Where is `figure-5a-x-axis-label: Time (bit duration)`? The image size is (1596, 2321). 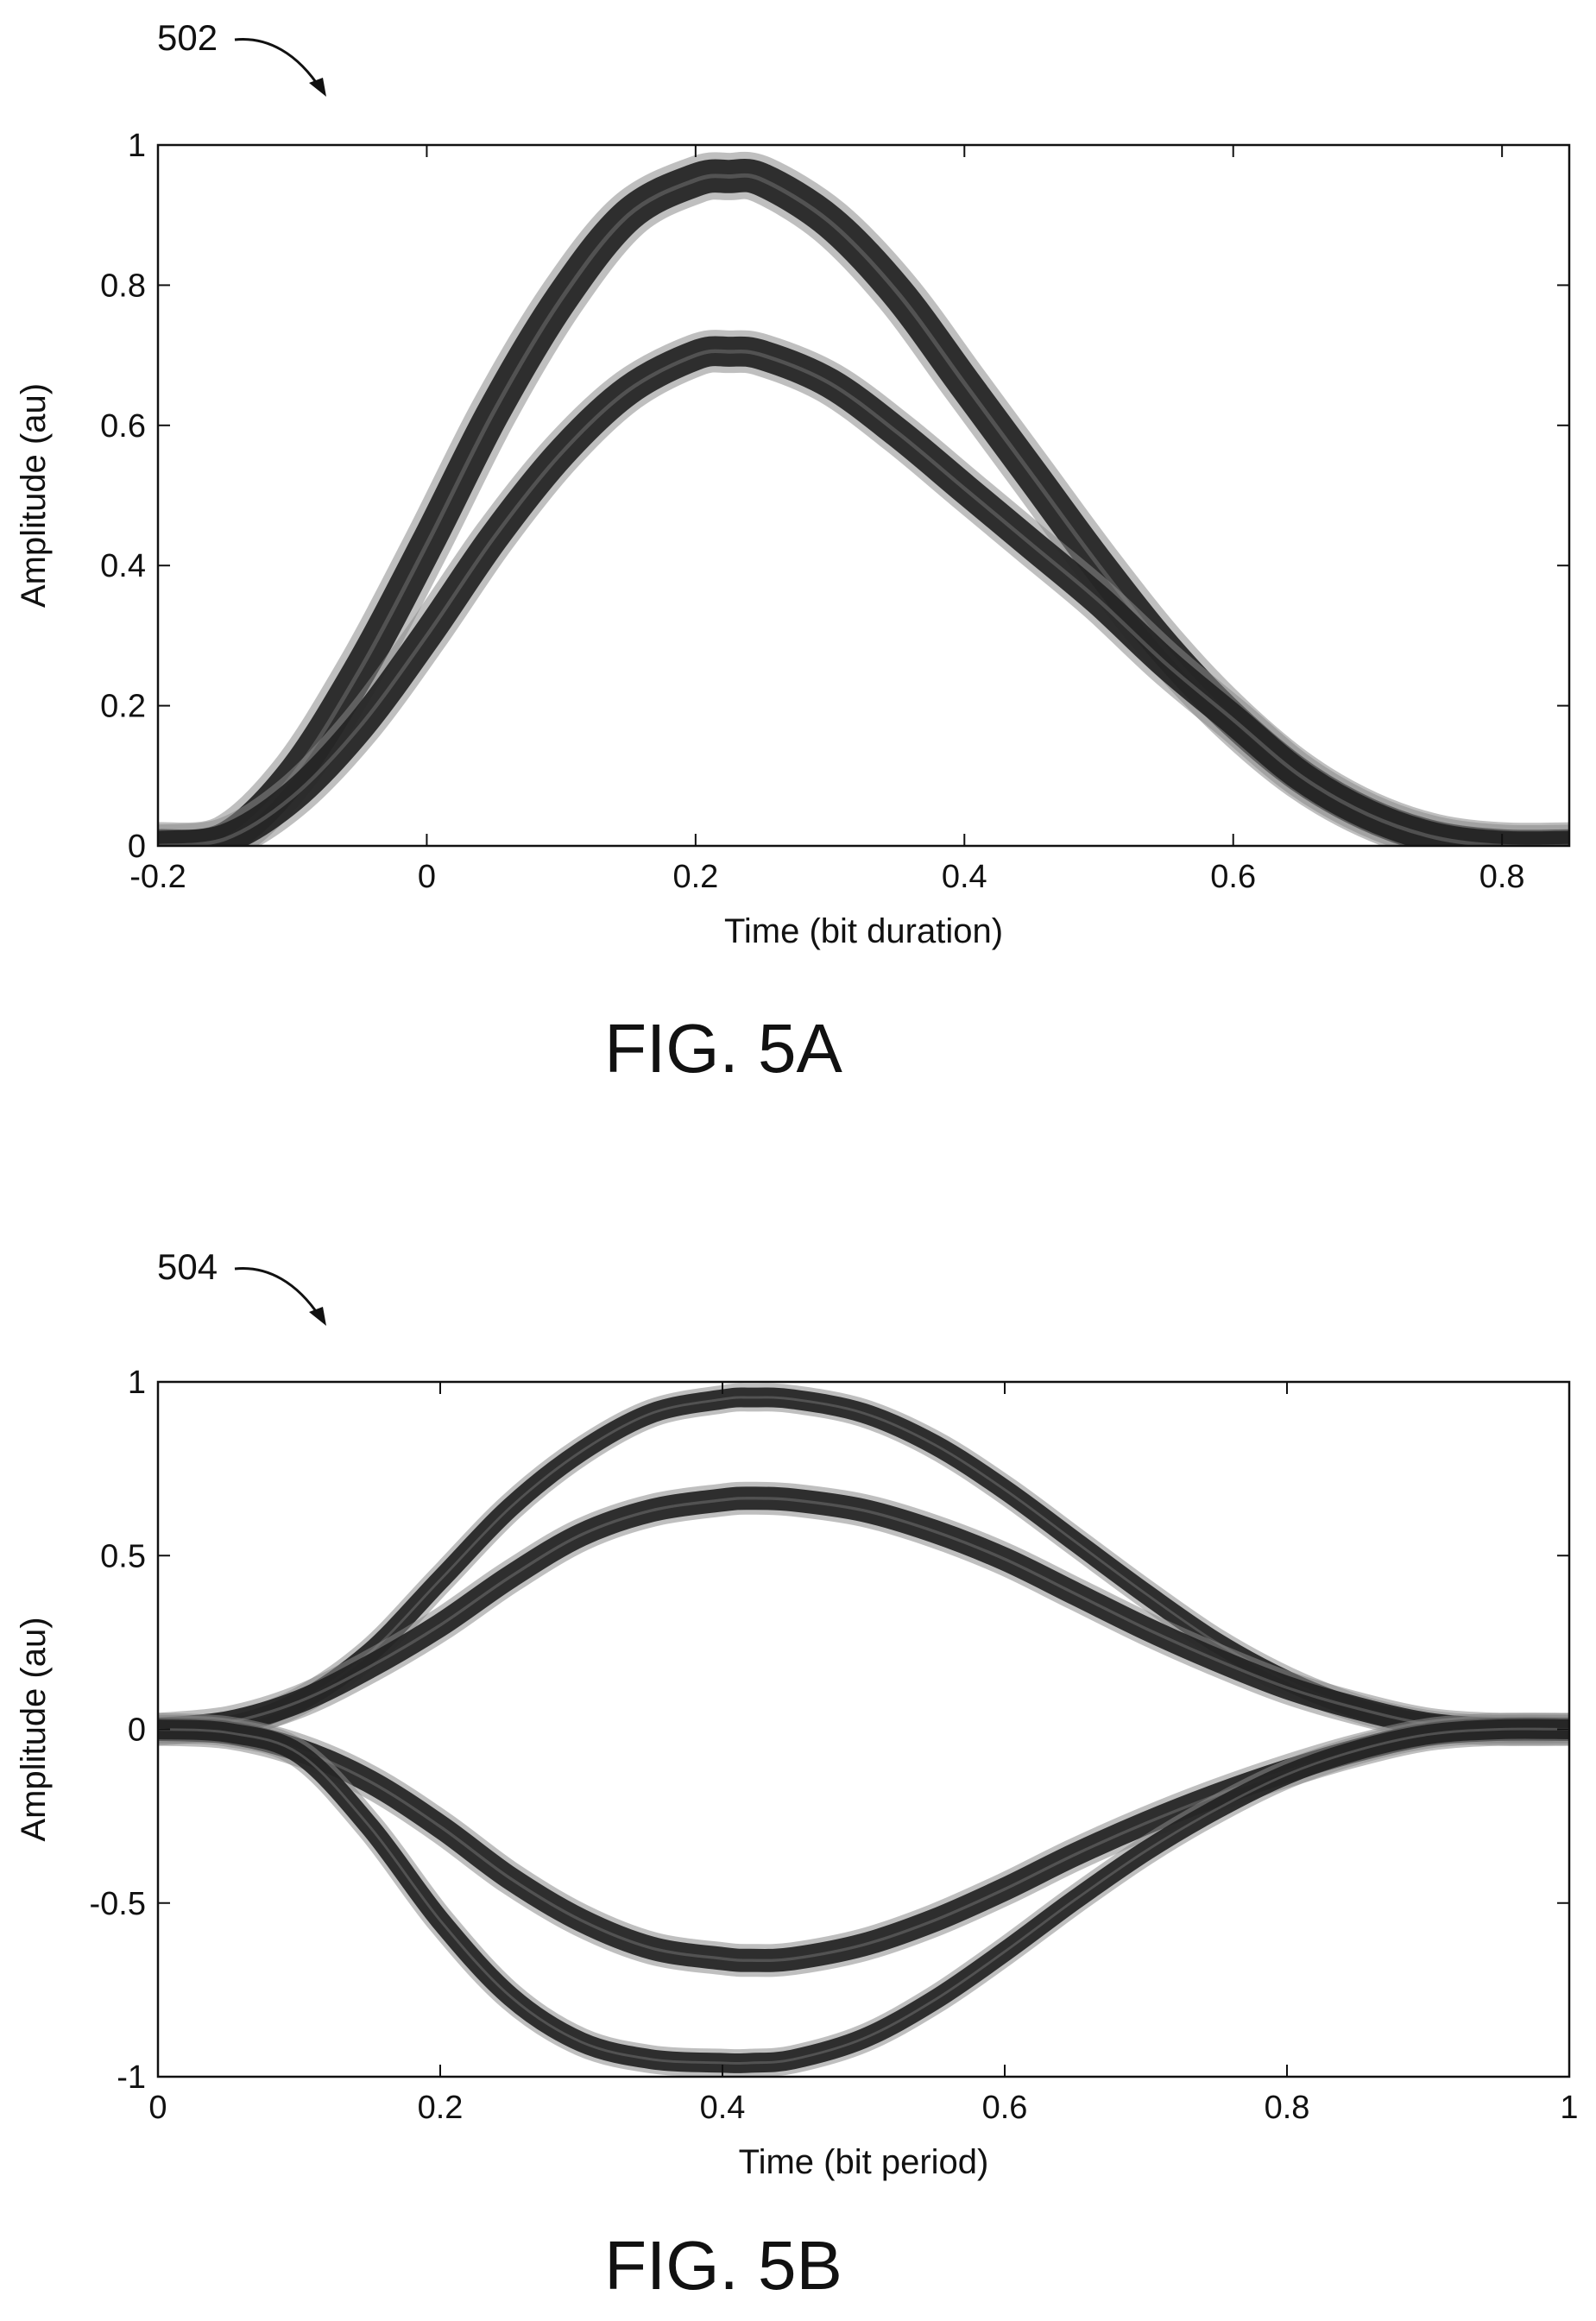 figure-5a-x-axis-label: Time (bit duration) is located at coordinates (863, 931).